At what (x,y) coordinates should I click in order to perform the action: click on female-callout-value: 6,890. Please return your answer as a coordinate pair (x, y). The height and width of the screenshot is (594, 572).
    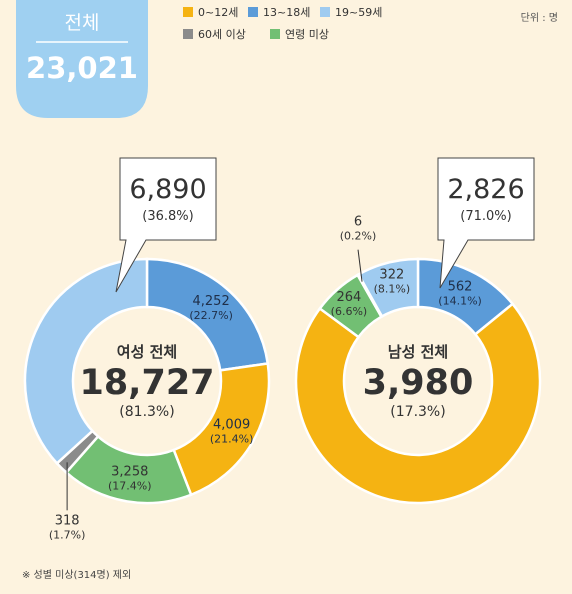
    Looking at the image, I should click on (167, 189).